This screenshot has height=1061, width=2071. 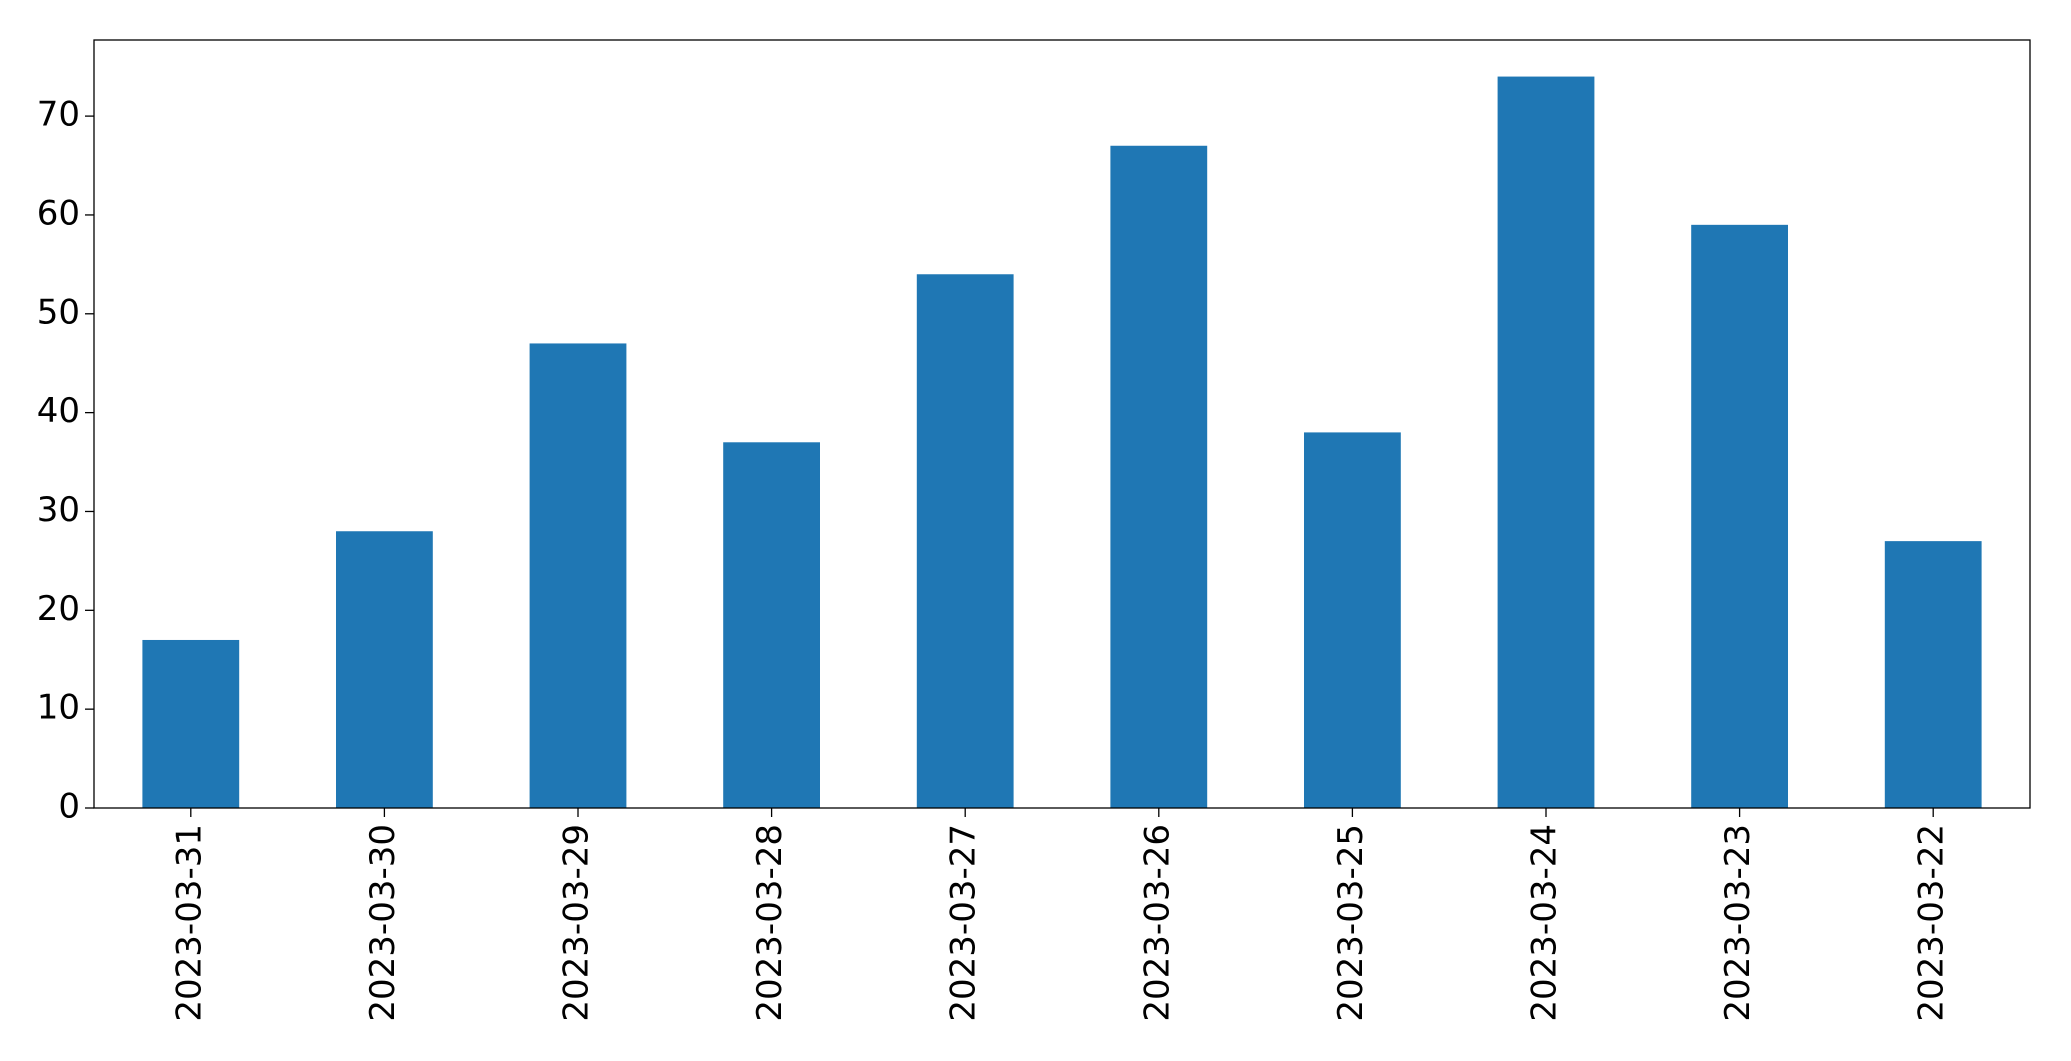 What do you see at coordinates (58, 213) in the screenshot?
I see `y-tick-label: 60` at bounding box center [58, 213].